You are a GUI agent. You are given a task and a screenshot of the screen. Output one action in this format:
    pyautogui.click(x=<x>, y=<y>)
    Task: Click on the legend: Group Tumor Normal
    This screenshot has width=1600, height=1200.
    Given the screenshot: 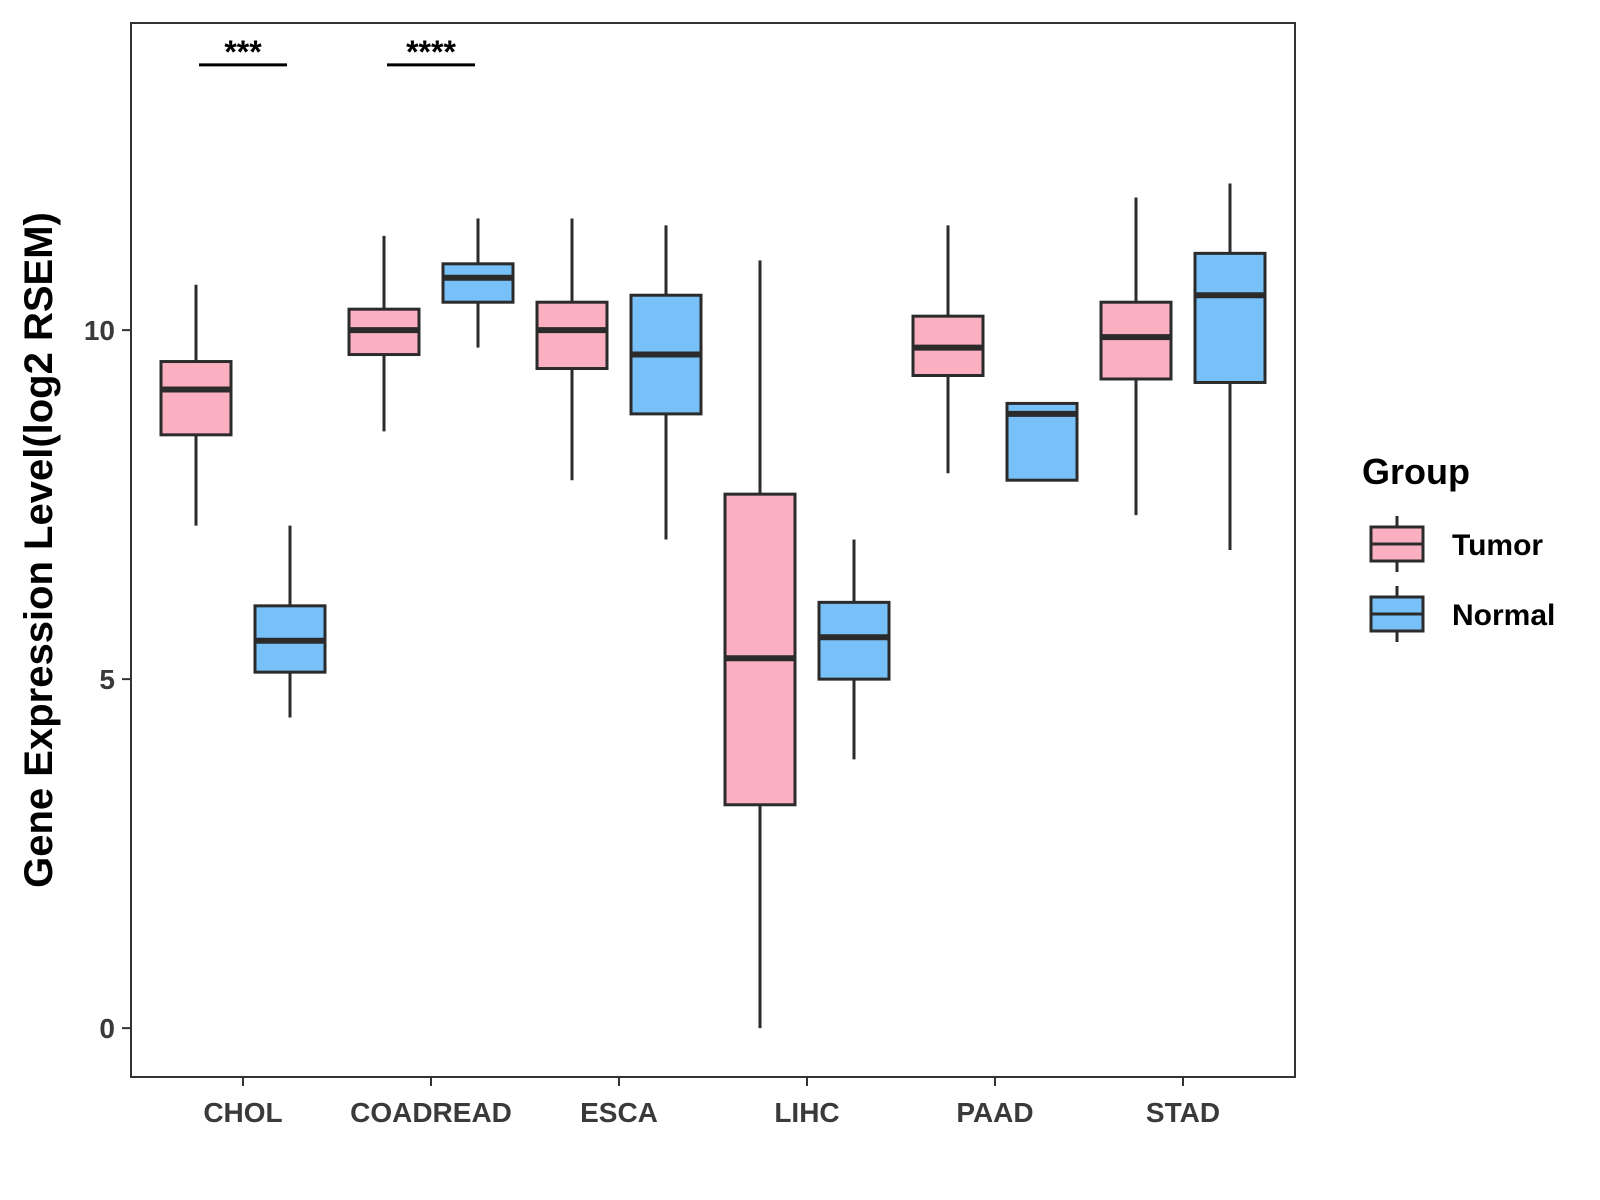 What is the action you would take?
    pyautogui.click(x=1458, y=546)
    